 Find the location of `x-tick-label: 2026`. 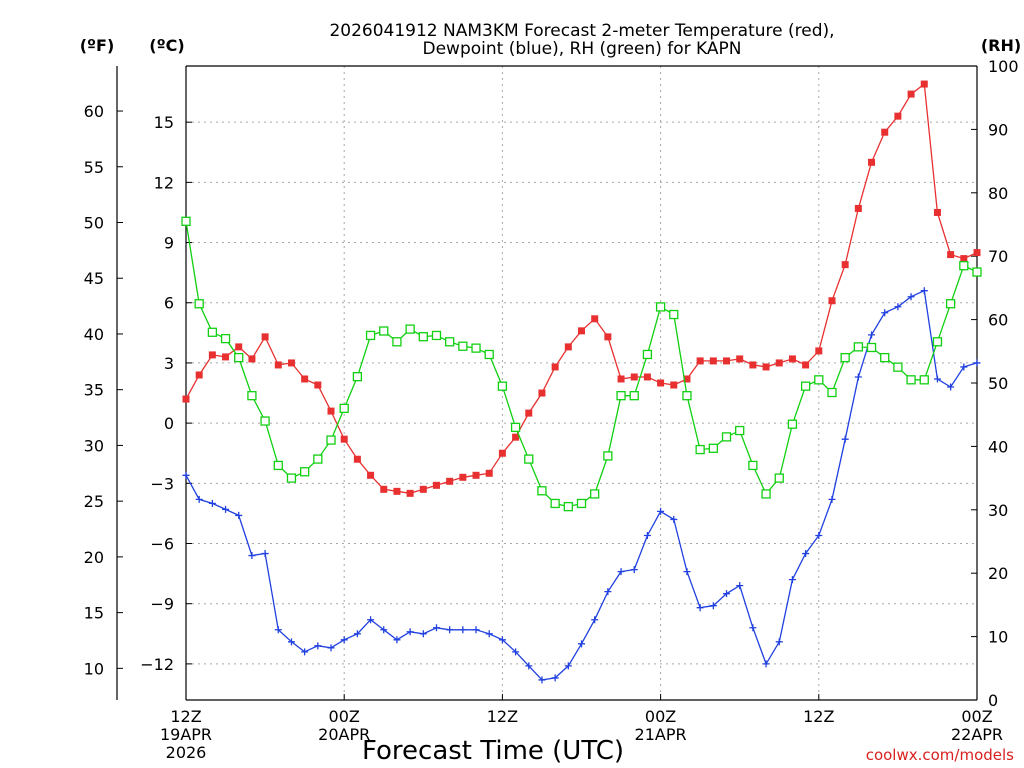

x-tick-label: 2026 is located at coordinates (186, 752).